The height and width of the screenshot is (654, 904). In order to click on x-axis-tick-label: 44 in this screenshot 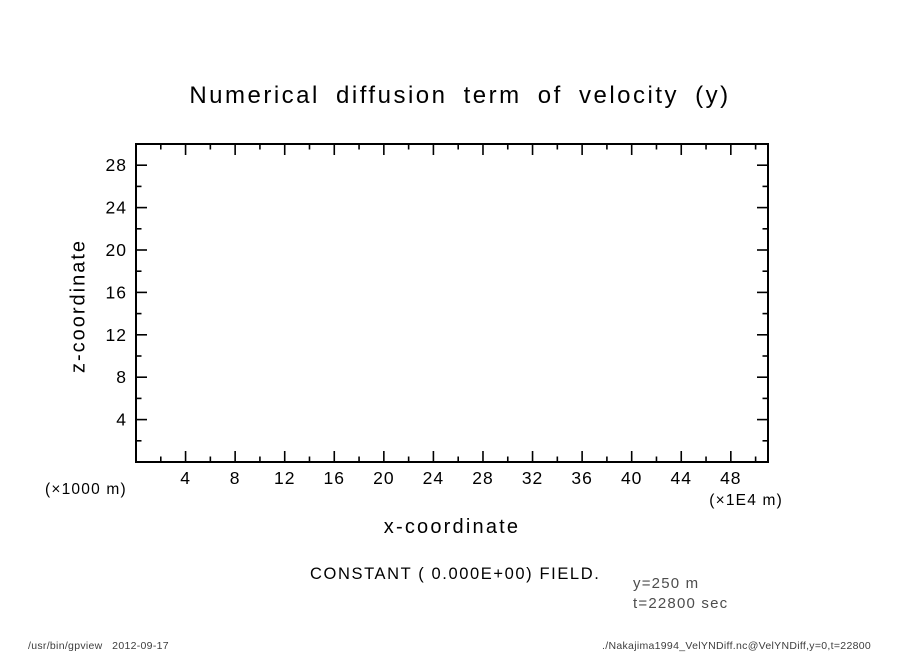, I will do `click(681, 478)`.